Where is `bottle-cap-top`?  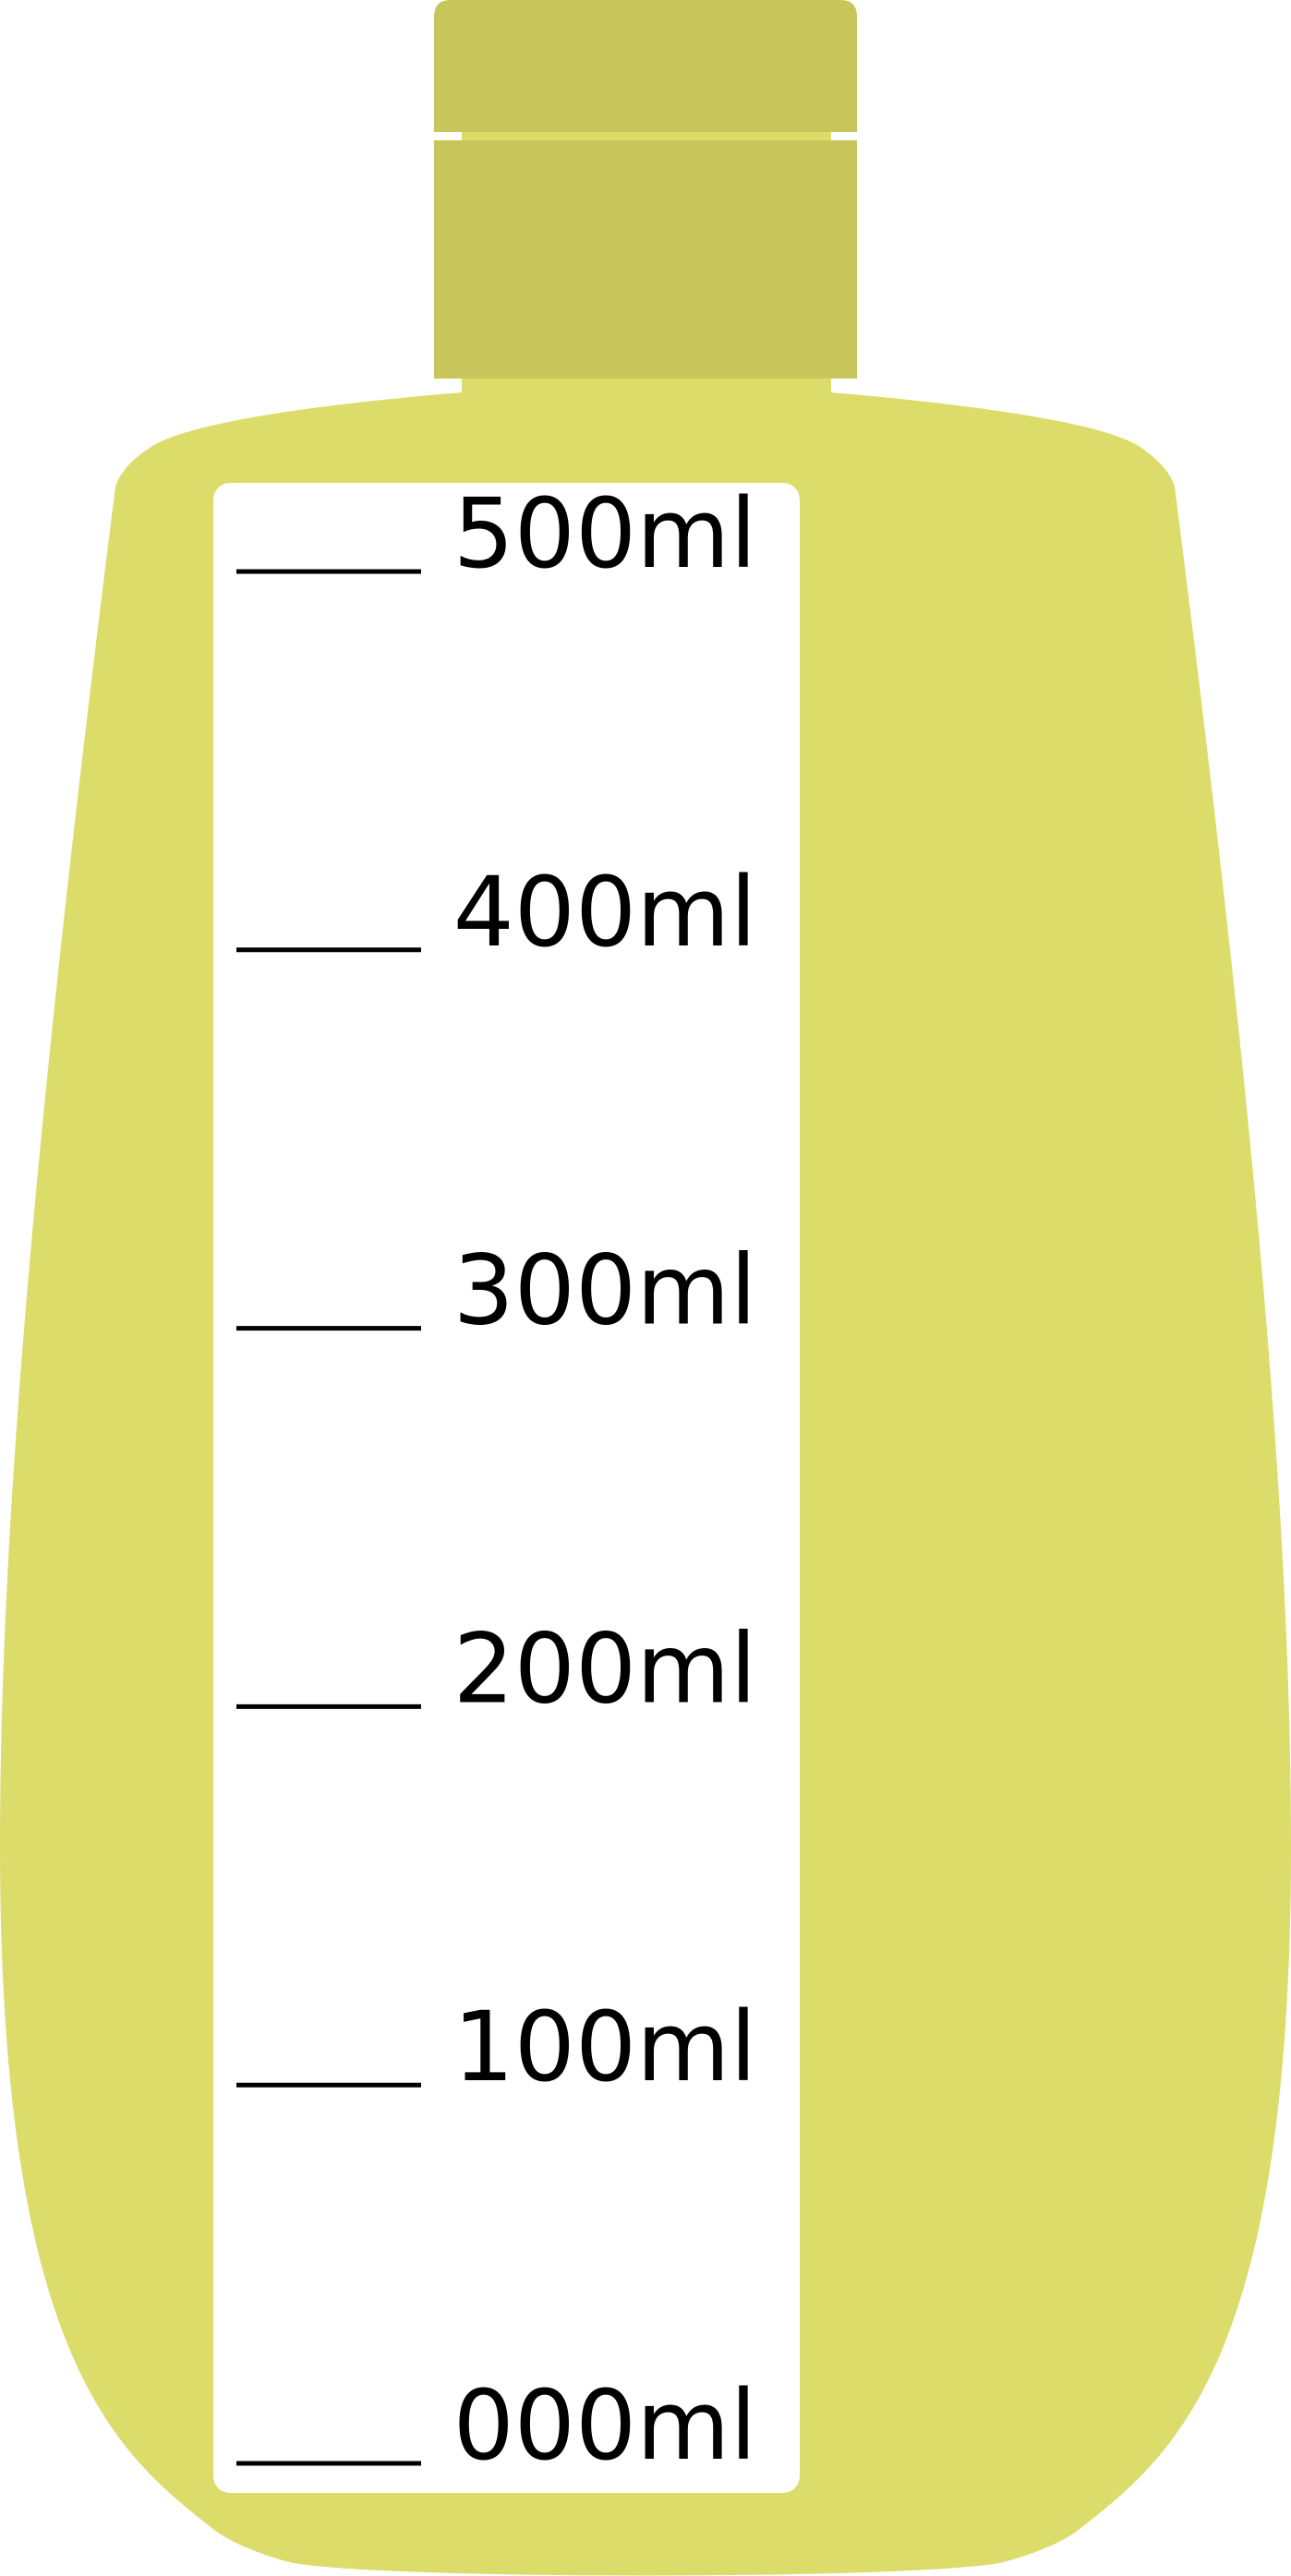
bottle-cap-top is located at coordinates (645, 66).